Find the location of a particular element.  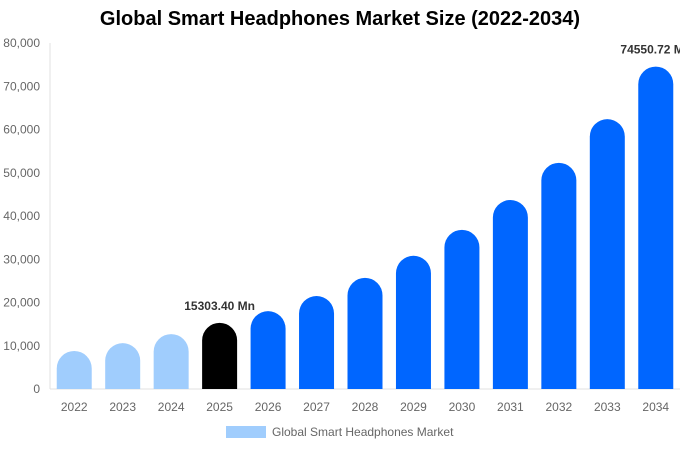

bar-2031 is located at coordinates (510, 294).